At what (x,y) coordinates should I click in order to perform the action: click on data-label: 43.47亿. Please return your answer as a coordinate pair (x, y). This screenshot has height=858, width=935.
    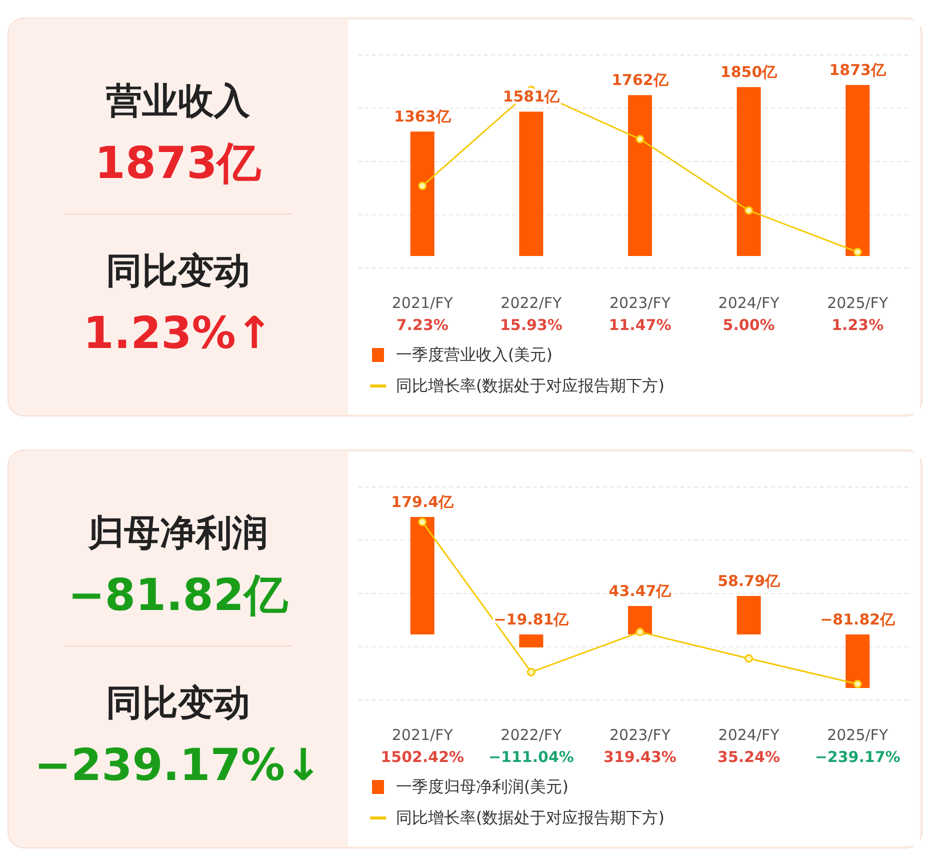
    Looking at the image, I should click on (640, 591).